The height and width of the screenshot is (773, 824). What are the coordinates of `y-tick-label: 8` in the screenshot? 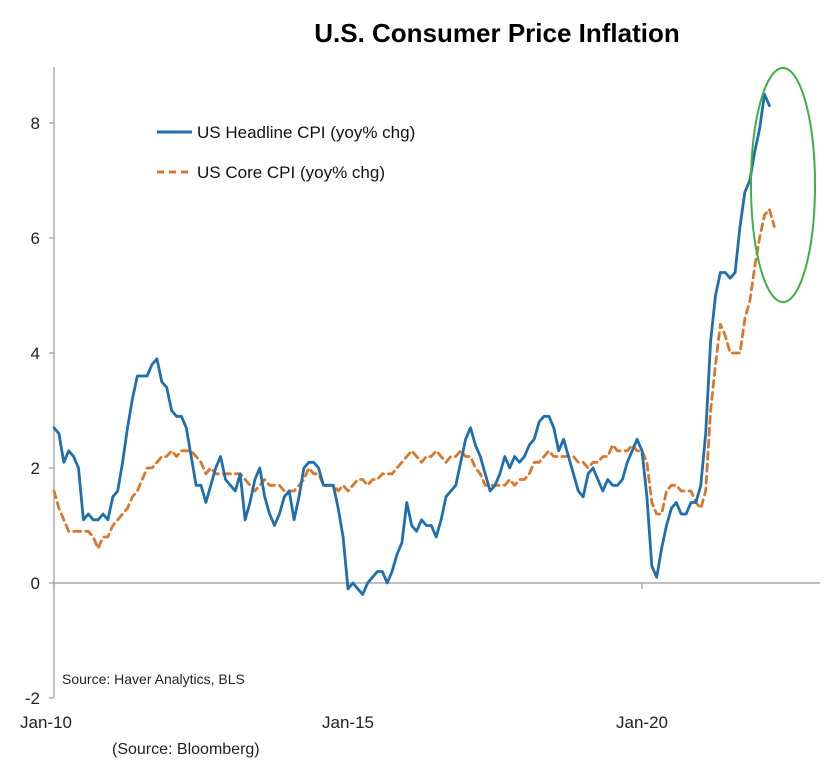 It's located at (35, 123).